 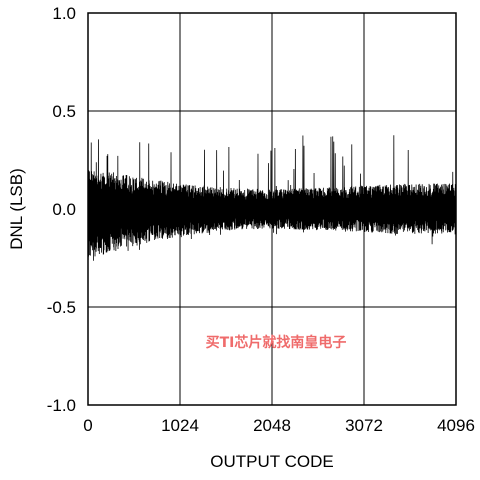 I want to click on watermark-text: 买TI芯片就找南皇电子, so click(x=276, y=342).